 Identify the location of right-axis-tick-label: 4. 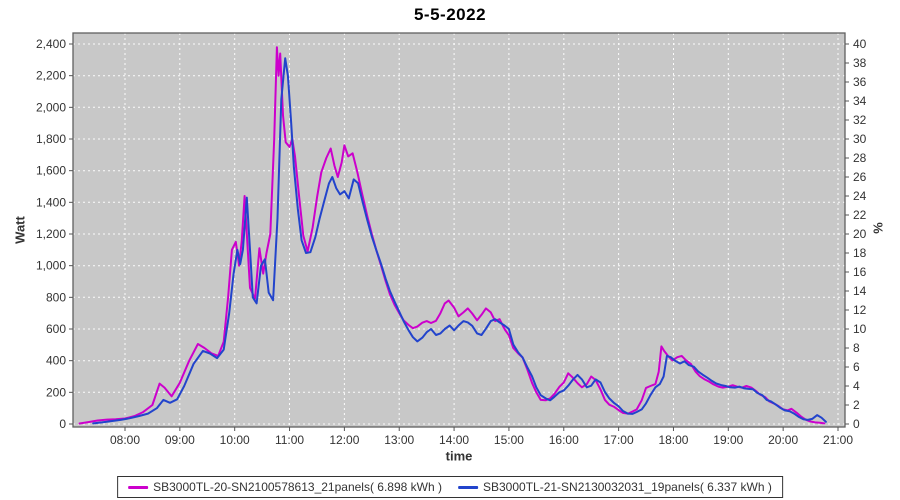
(856, 386).